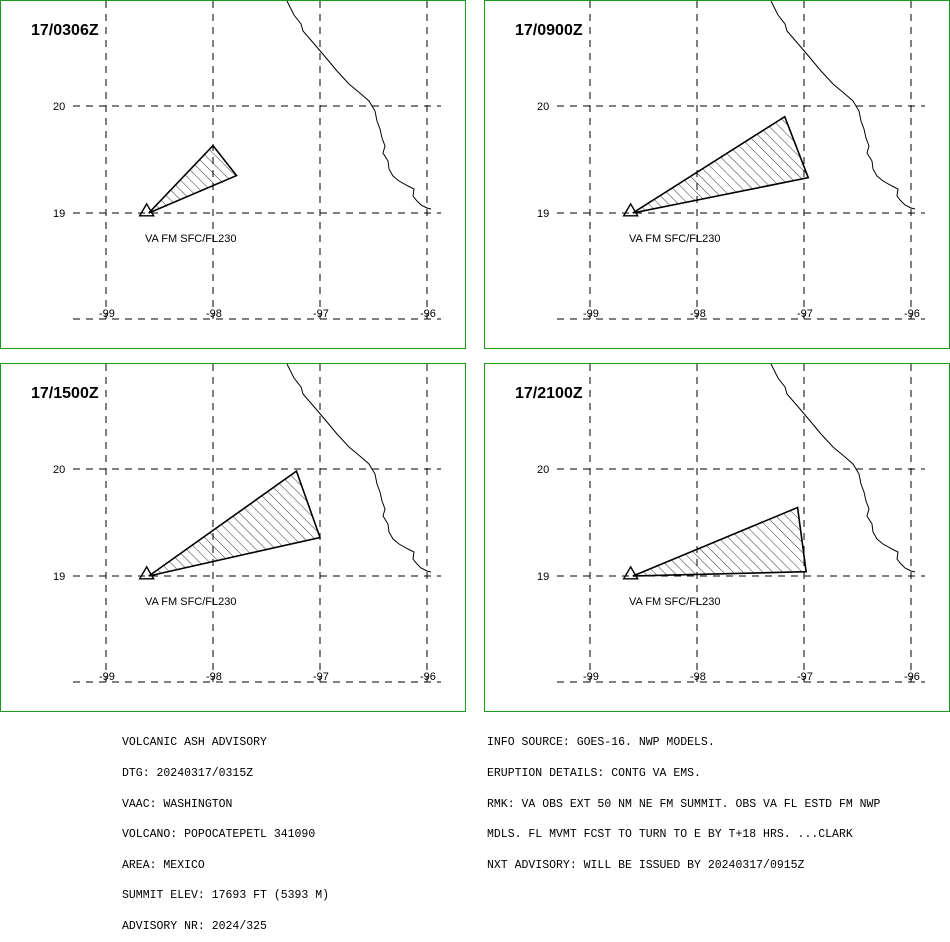  What do you see at coordinates (549, 30) in the screenshot?
I see `panel-time-title: 17/0900Z` at bounding box center [549, 30].